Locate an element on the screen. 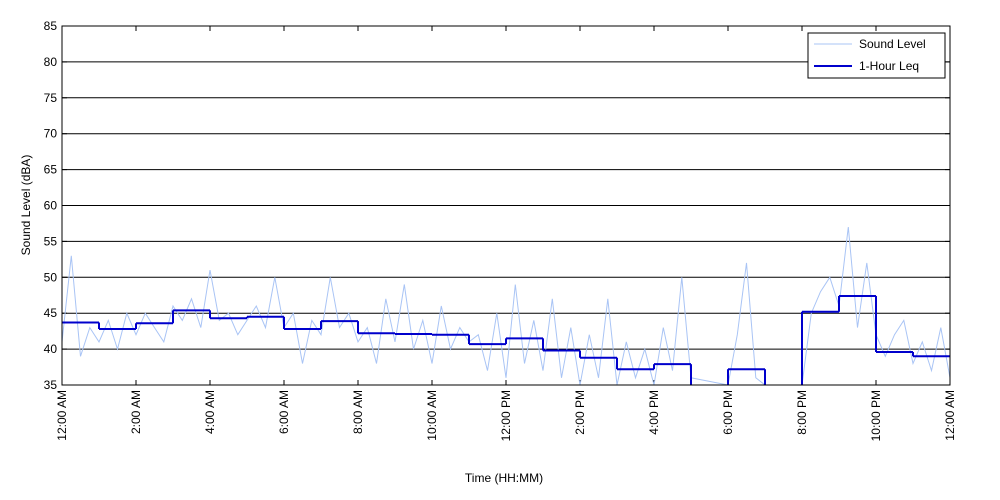 Image resolution: width=1000 pixels, height=500 pixels. legend-box is located at coordinates (876, 55).